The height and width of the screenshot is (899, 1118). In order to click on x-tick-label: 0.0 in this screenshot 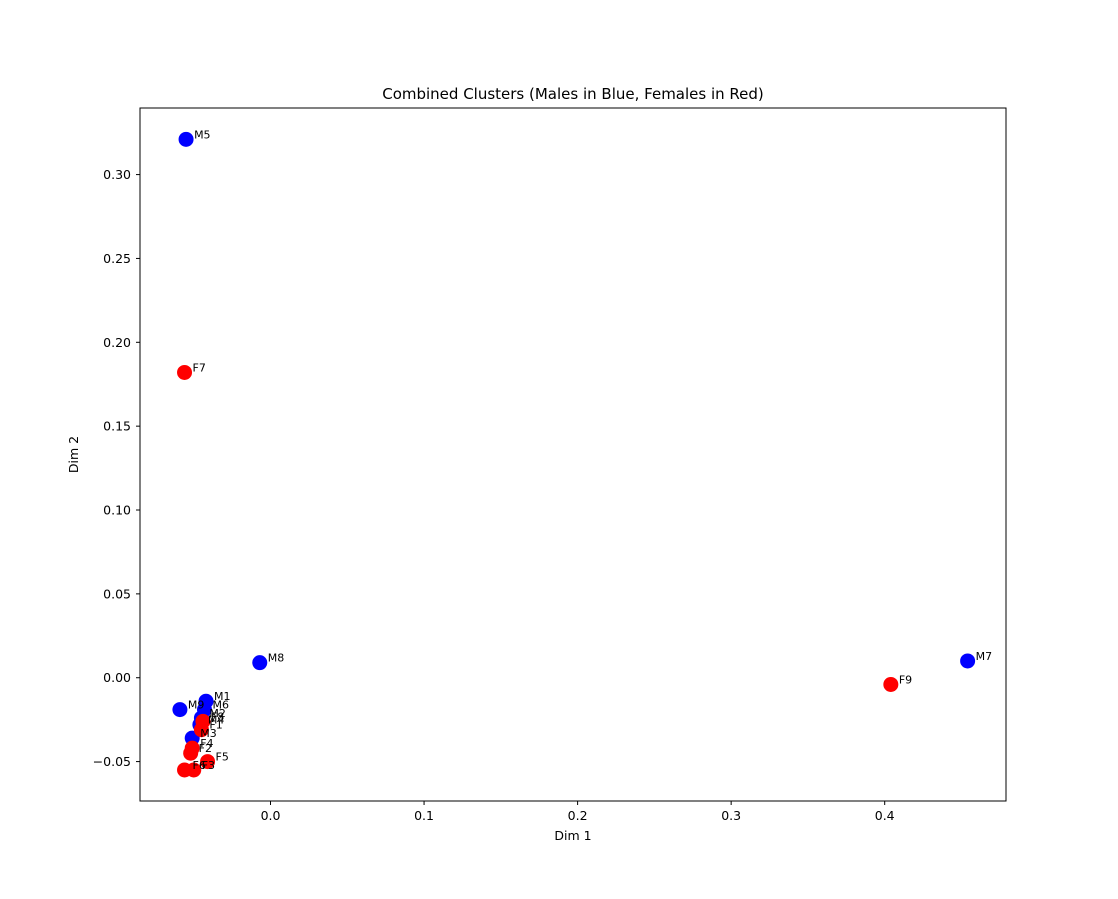, I will do `click(271, 815)`.